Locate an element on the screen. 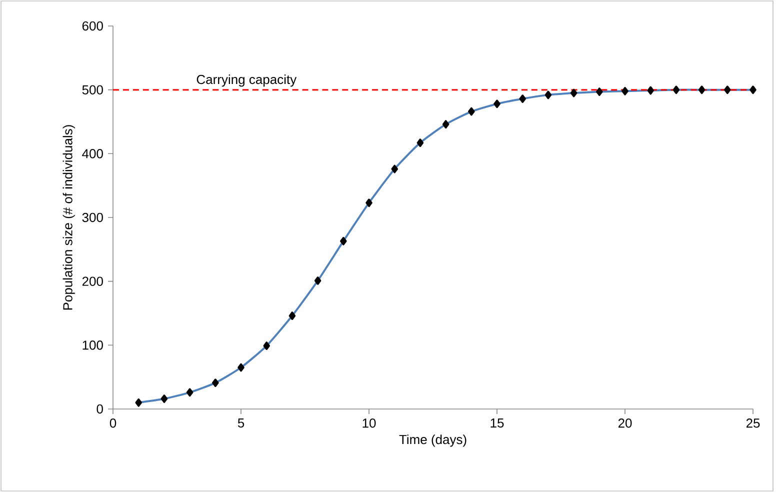 The width and height of the screenshot is (776, 495). x-tick-label: 5 is located at coordinates (241, 423).